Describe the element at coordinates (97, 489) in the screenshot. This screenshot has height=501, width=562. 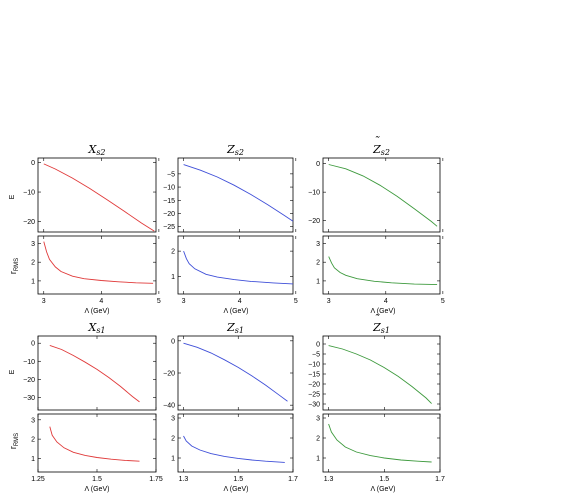
I see `x-label-bottom-left: Λ (GeV)` at that location.